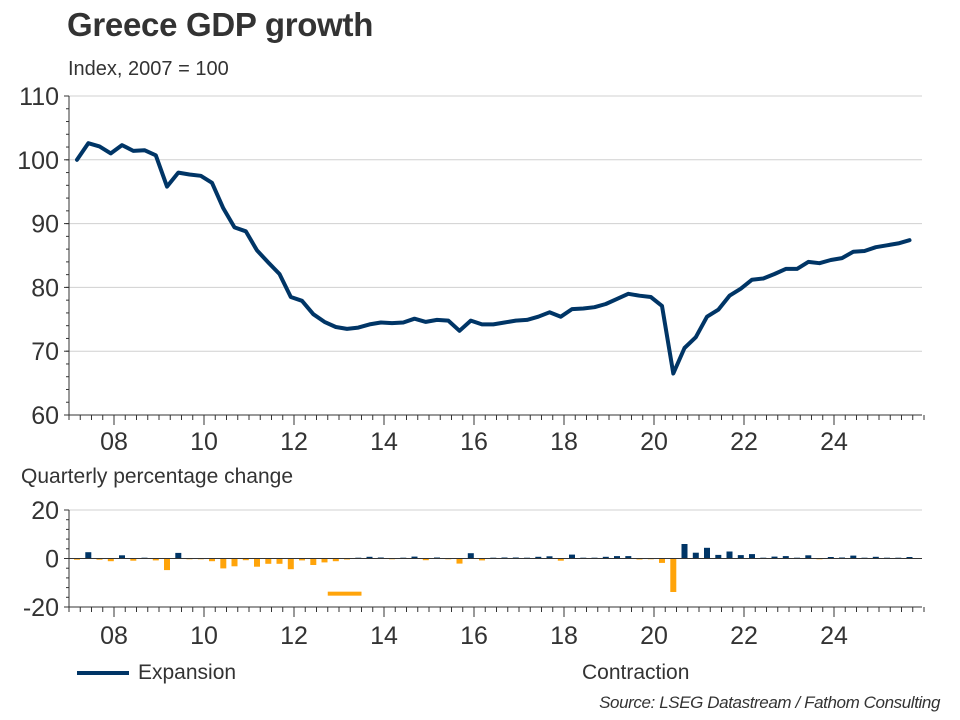 The height and width of the screenshot is (720, 960). I want to click on chart-title: Greece GDP growth, so click(220, 24).